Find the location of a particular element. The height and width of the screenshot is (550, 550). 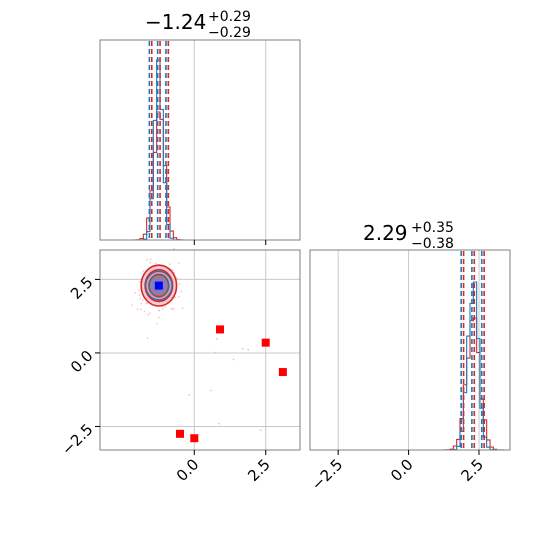

truth-marker is located at coordinates (158, 285).